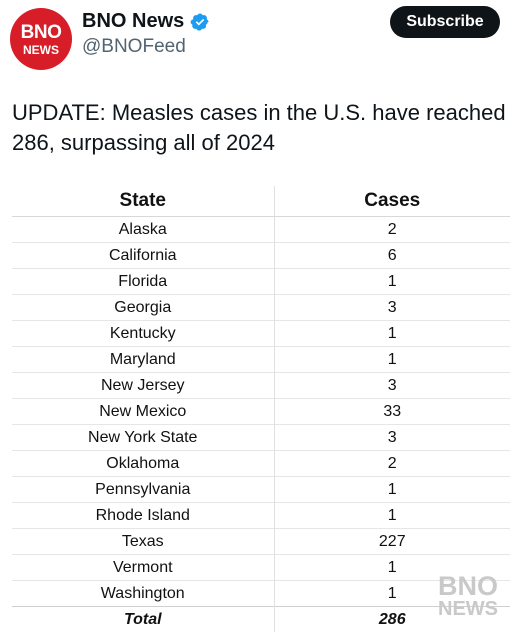 Image resolution: width=521 pixels, height=640 pixels. I want to click on total-row: Total 286, so click(261, 619).